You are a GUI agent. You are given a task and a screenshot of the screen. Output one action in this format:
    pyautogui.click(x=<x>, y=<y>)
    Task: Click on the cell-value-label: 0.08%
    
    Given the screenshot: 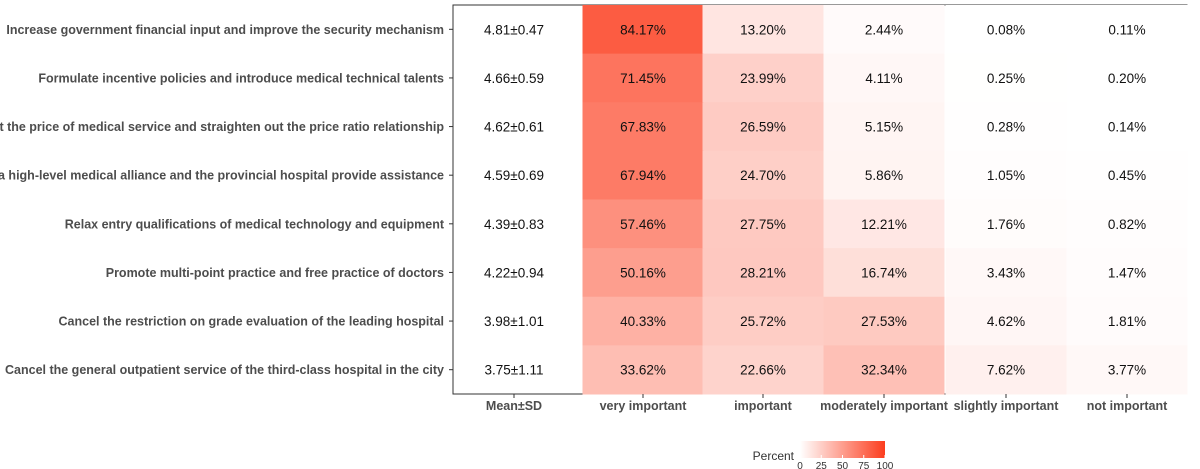 What is the action you would take?
    pyautogui.click(x=1006, y=29)
    